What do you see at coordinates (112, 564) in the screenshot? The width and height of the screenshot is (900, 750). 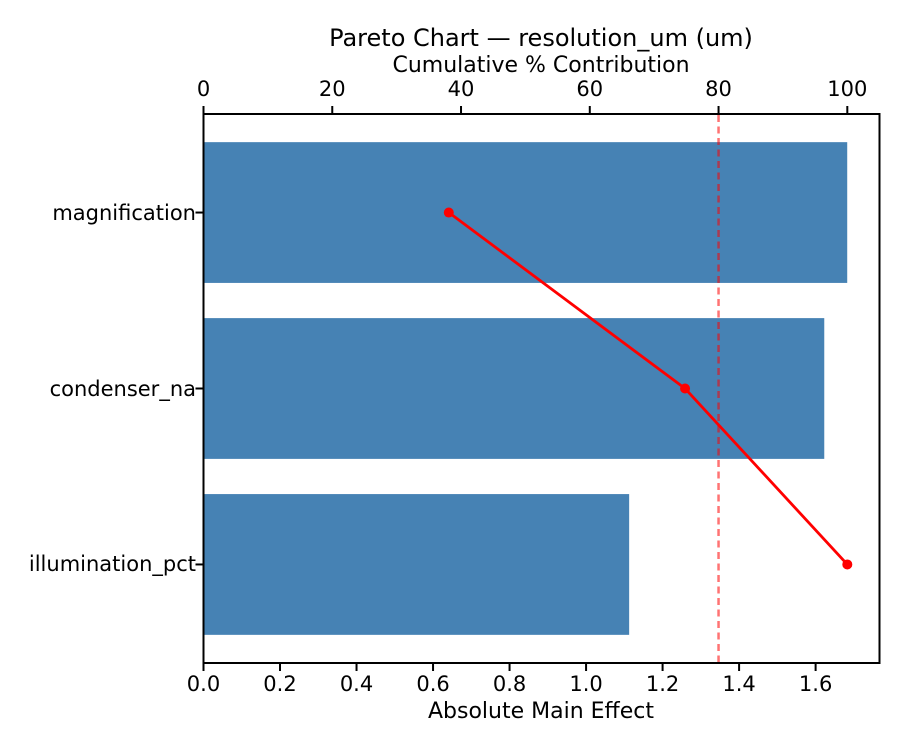 I see `y-label-illumination_pct: illumination_pct` at bounding box center [112, 564].